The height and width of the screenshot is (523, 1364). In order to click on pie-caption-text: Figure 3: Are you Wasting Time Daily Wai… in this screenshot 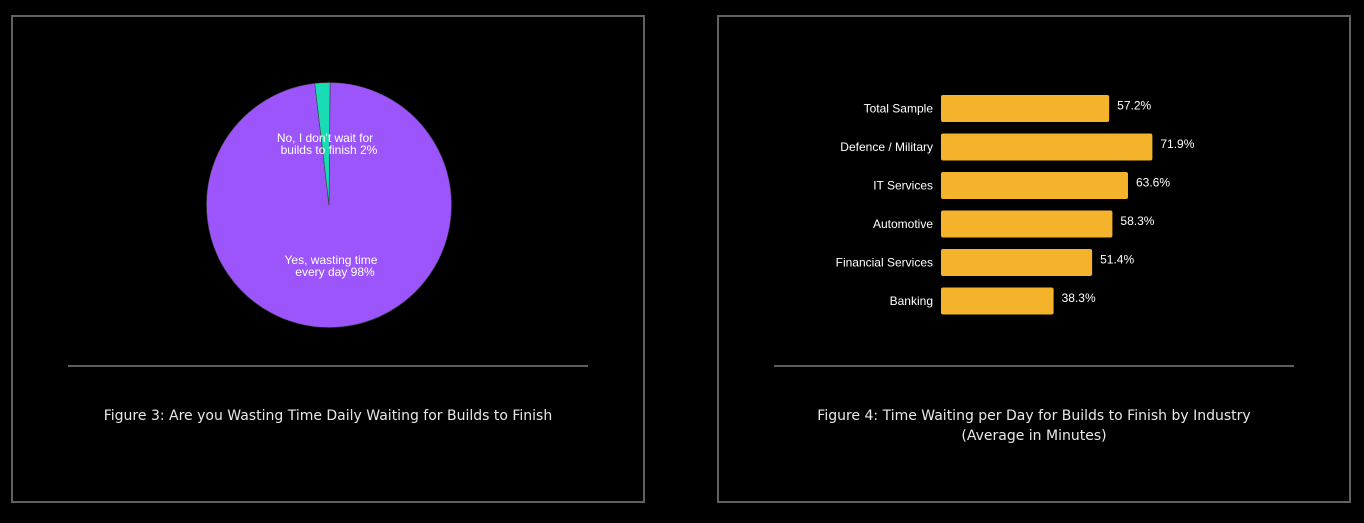, I will do `click(328, 416)`.